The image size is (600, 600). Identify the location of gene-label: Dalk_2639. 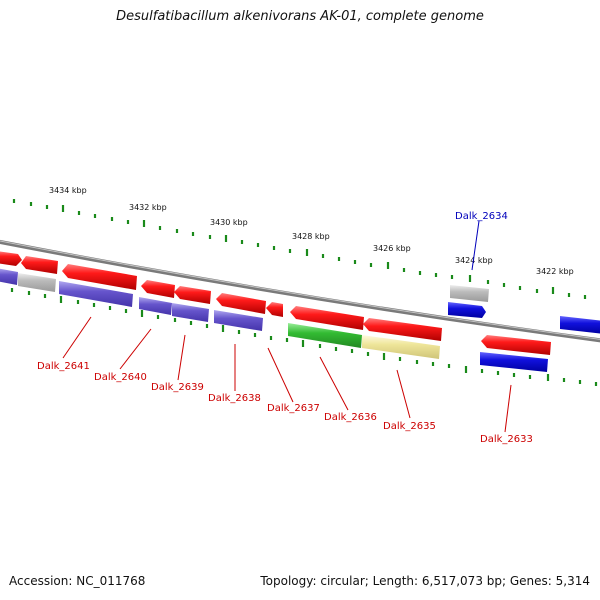
(177, 387).